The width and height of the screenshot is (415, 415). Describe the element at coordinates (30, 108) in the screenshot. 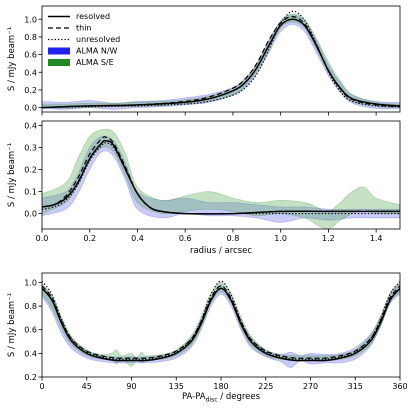

I see `ytick-label-top-0: 0.0` at that location.